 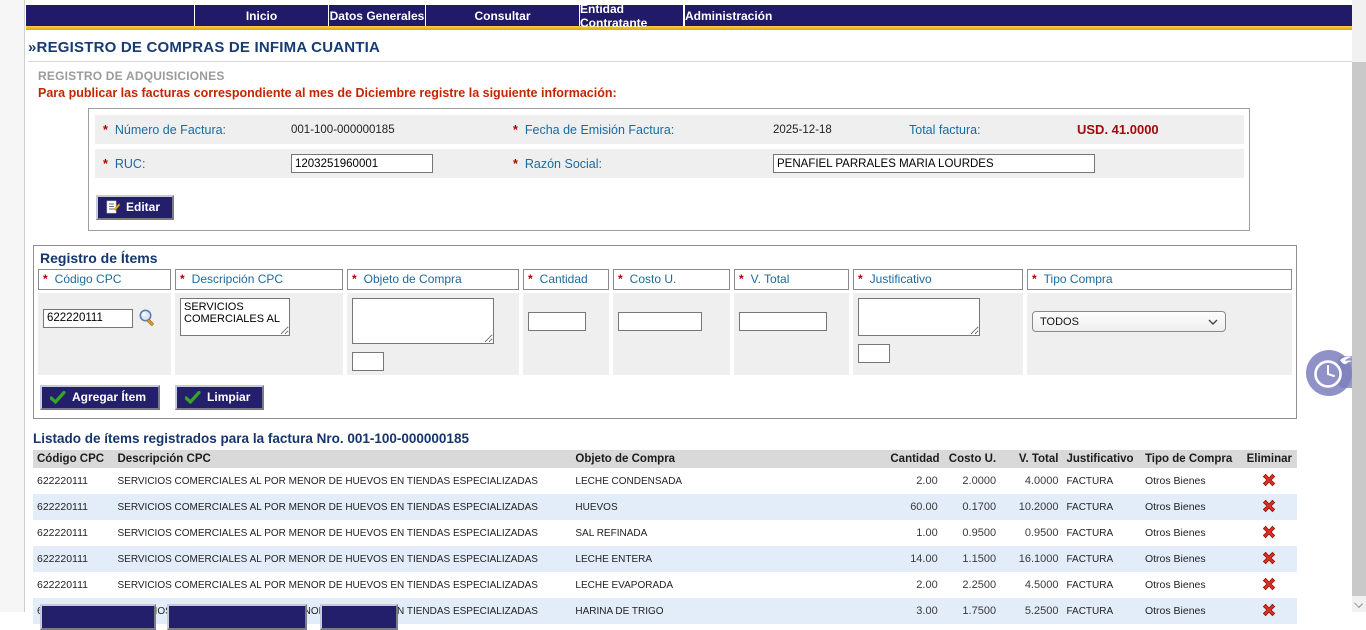 What do you see at coordinates (1191, 459) in the screenshot?
I see `col-tipo-de-compra: Tipo de Compra` at bounding box center [1191, 459].